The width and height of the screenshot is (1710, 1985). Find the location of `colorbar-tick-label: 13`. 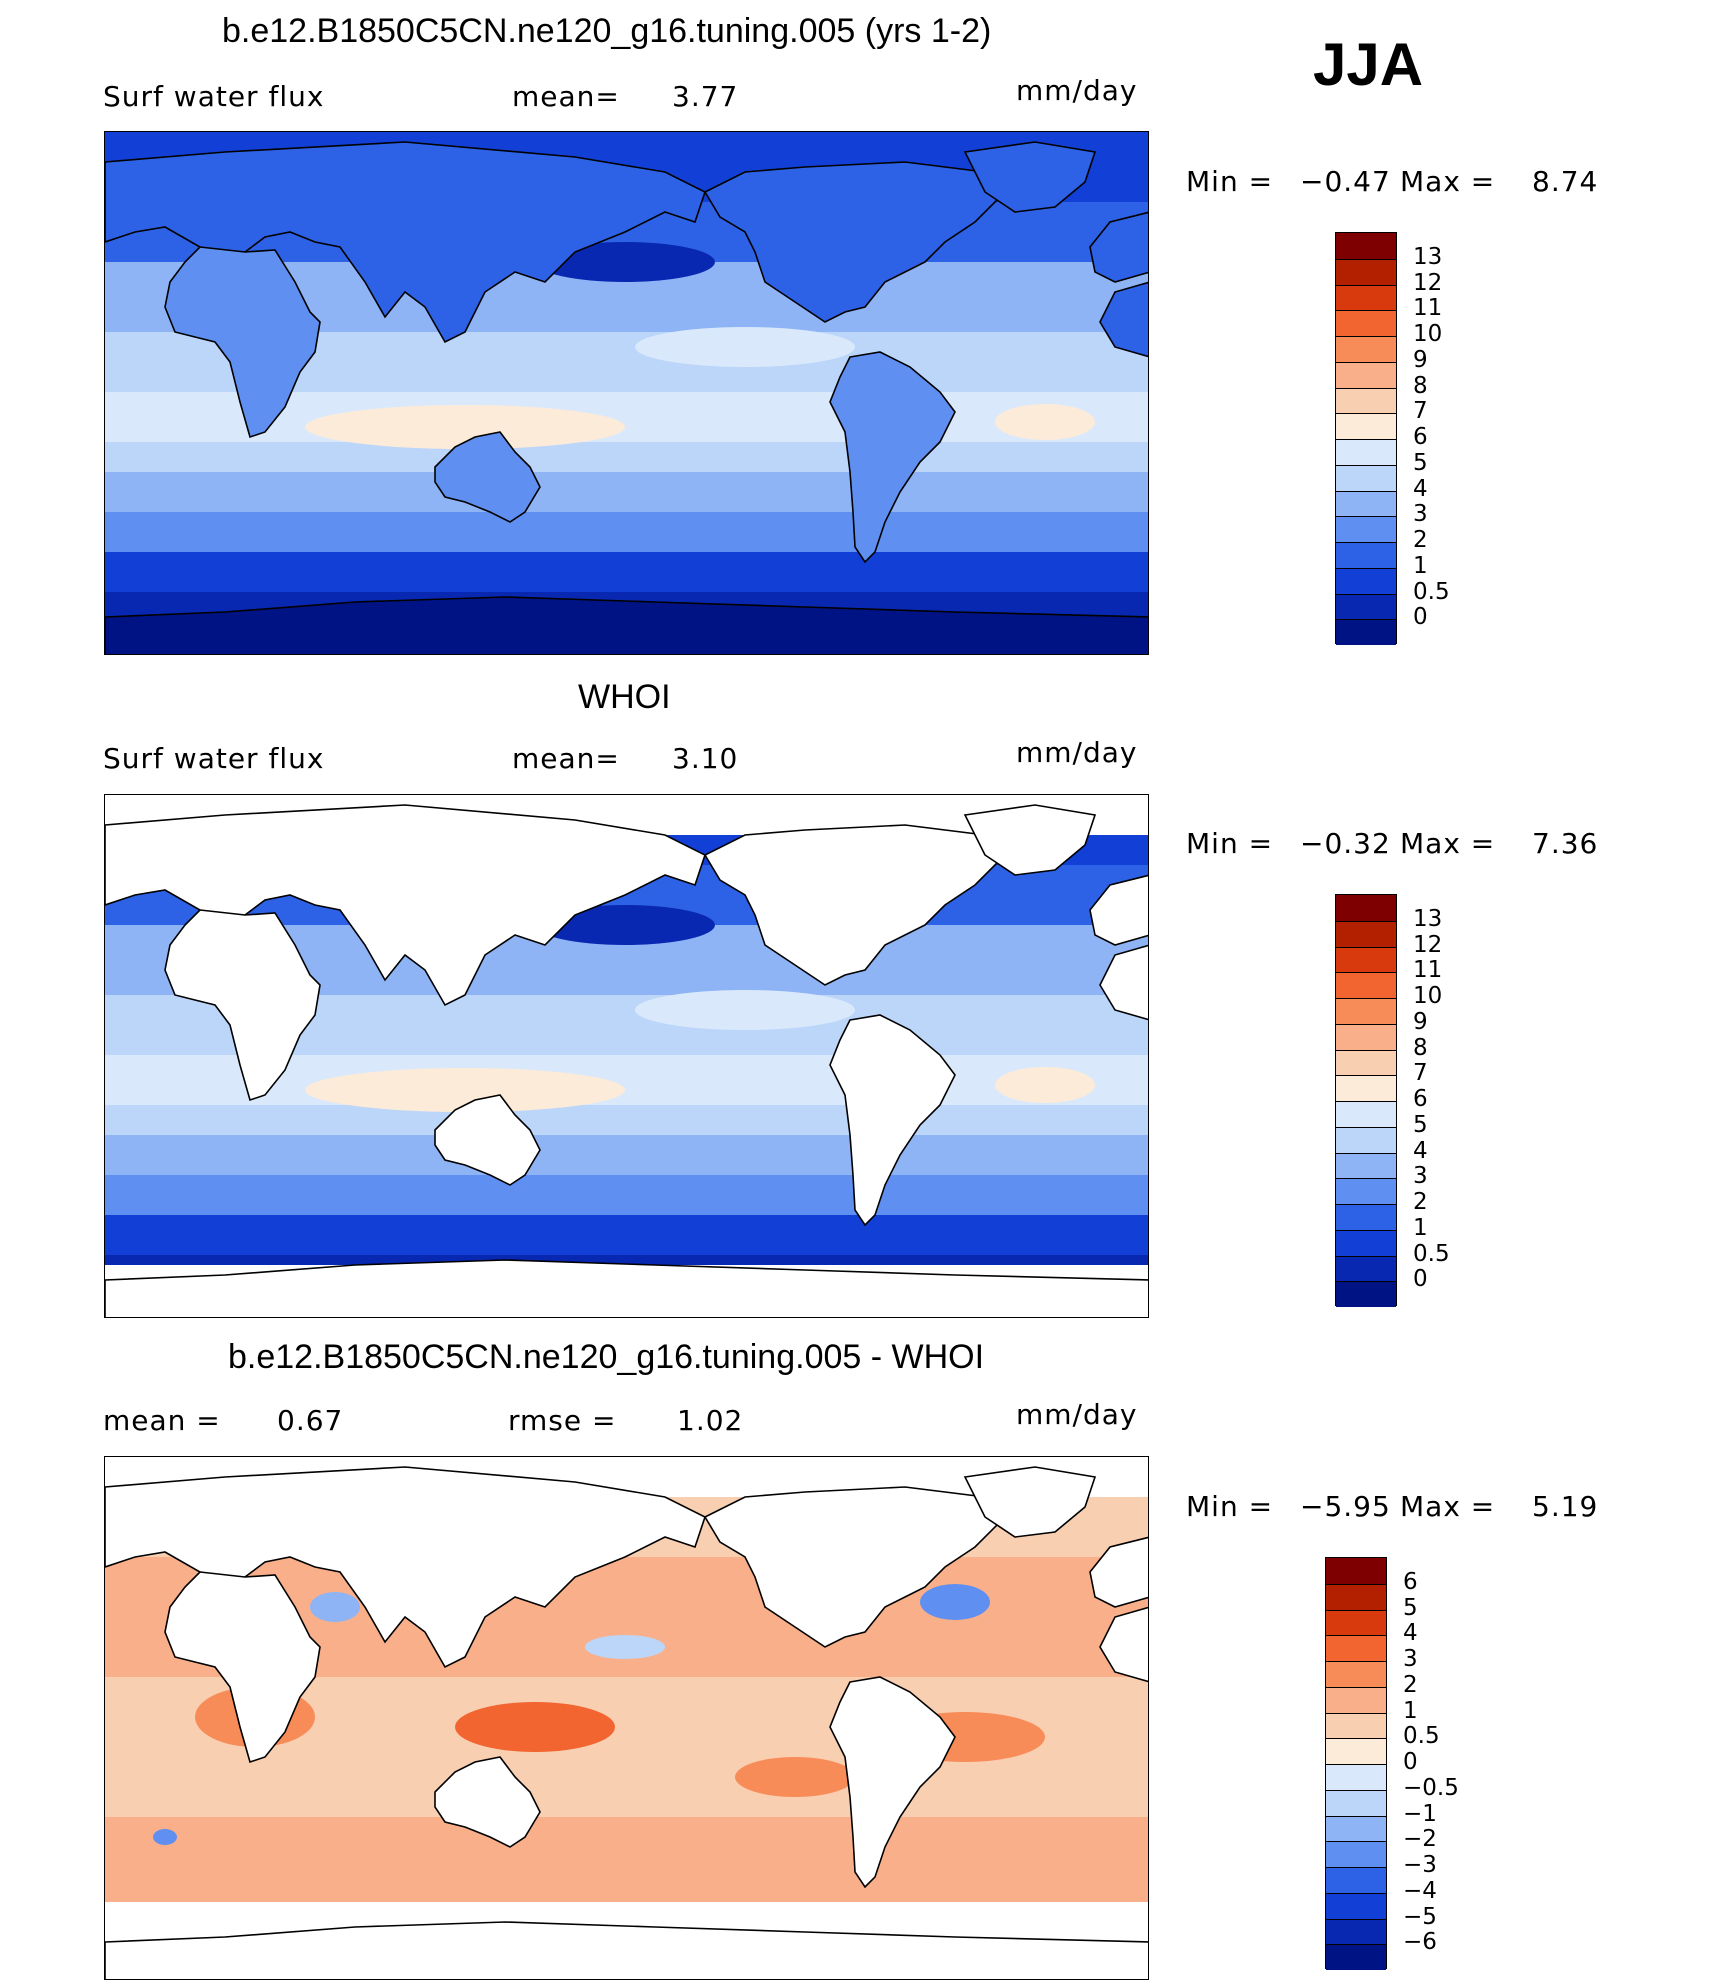

colorbar-tick-label: 13 is located at coordinates (1428, 918).